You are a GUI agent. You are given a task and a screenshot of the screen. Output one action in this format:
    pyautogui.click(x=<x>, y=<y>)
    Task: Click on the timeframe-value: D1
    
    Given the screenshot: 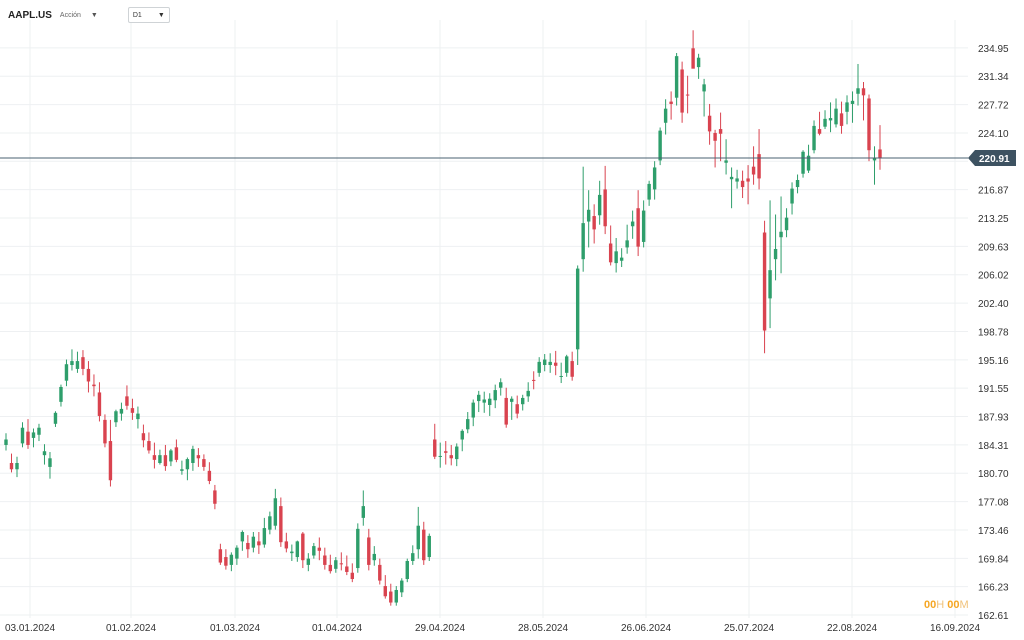 What is the action you would take?
    pyautogui.click(x=137, y=15)
    